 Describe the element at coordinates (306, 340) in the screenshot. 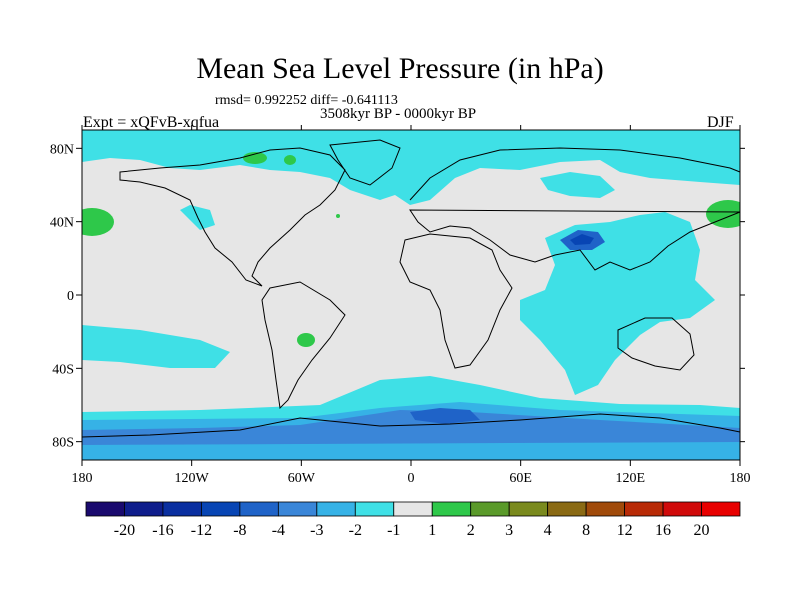

I see `field-positive-south-america` at that location.